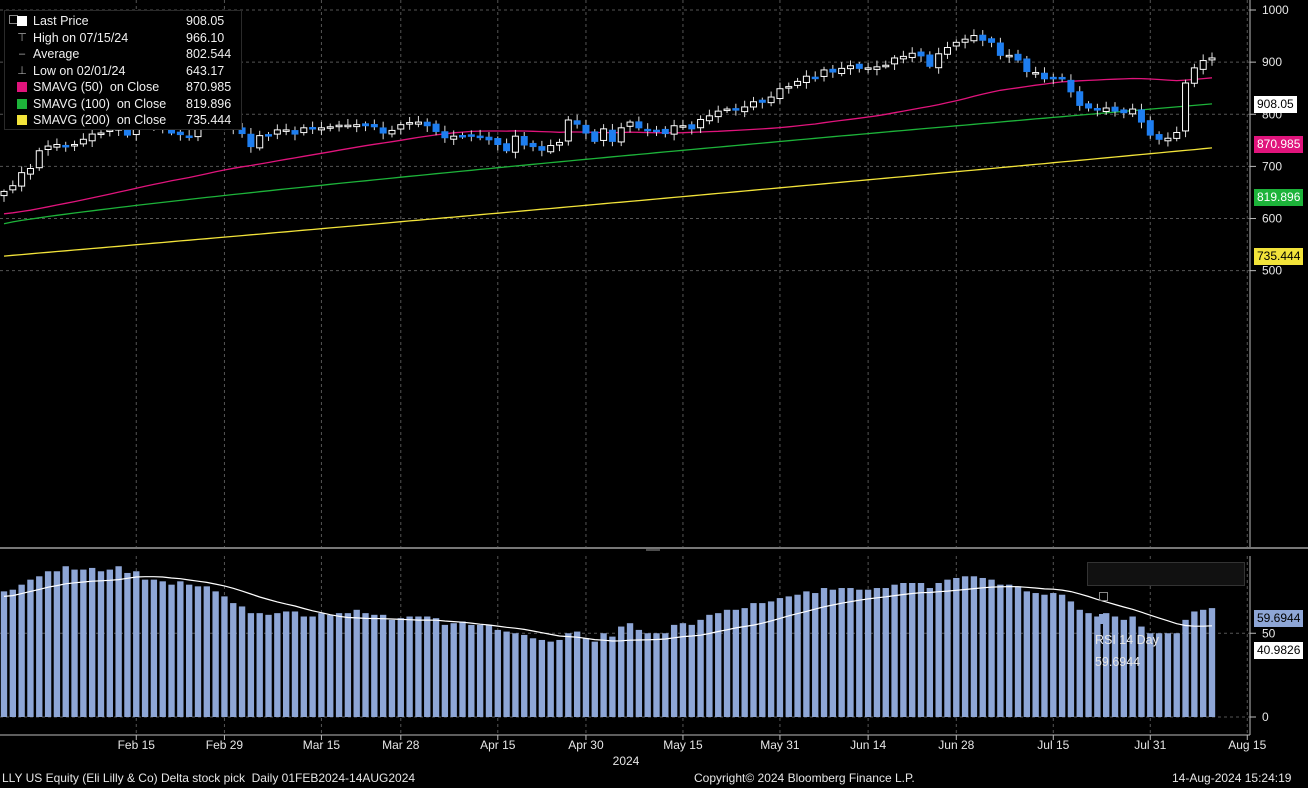  I want to click on legend-value: 735.444, so click(209, 120).